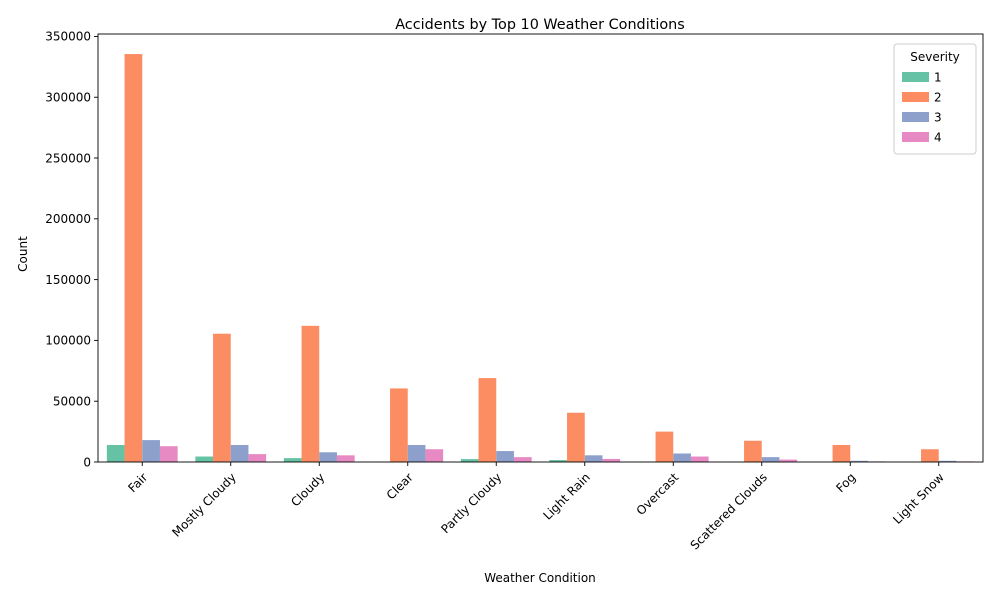 The width and height of the screenshot is (1000, 604). Describe the element at coordinates (566, 496) in the screenshot. I see `x-tick-label: Light Rain` at that location.